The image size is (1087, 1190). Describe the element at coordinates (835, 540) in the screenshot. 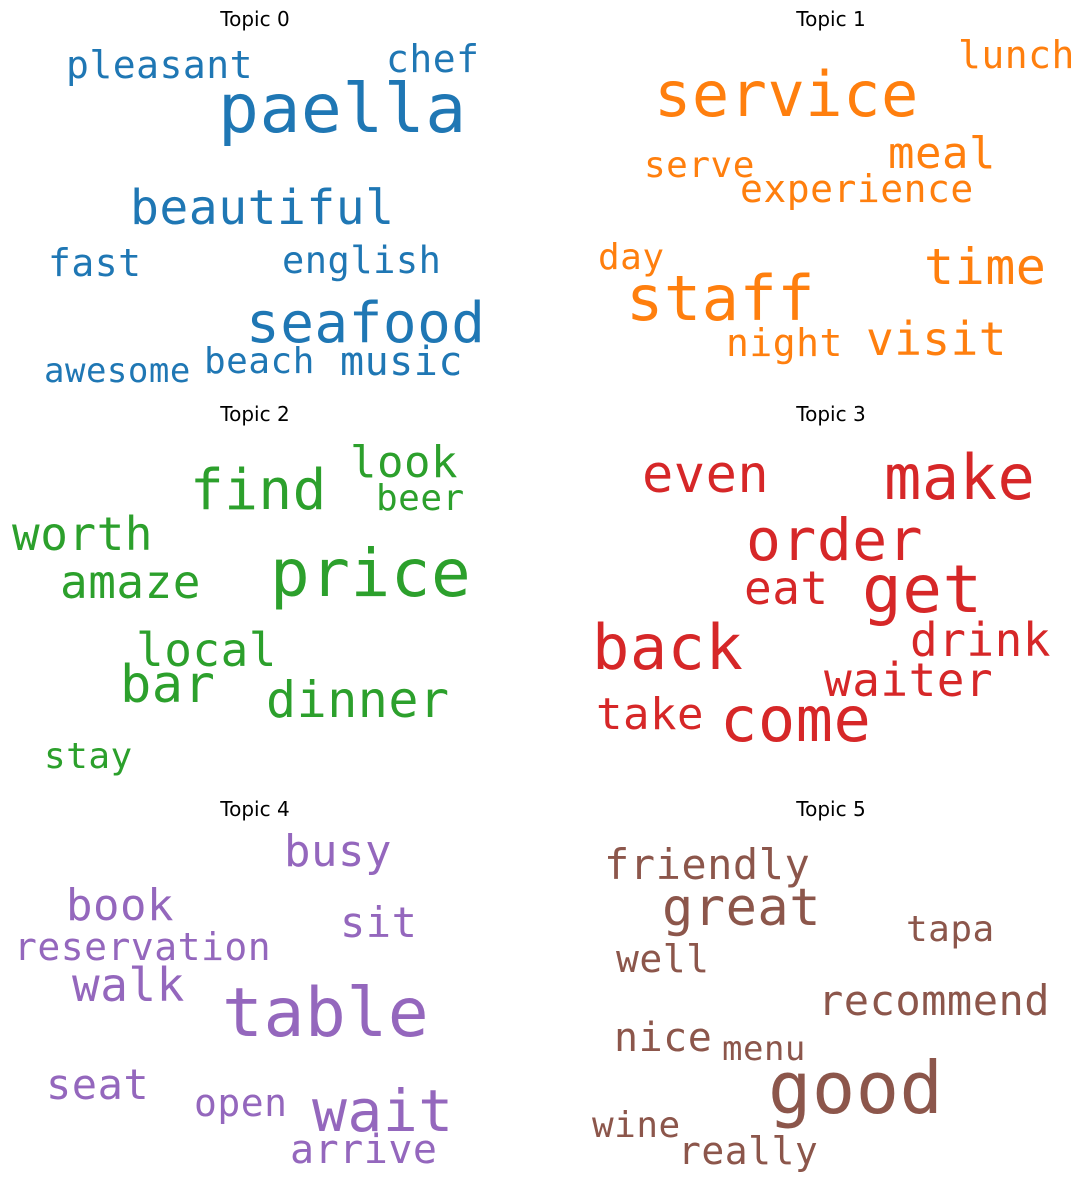

I see `word: order` at that location.